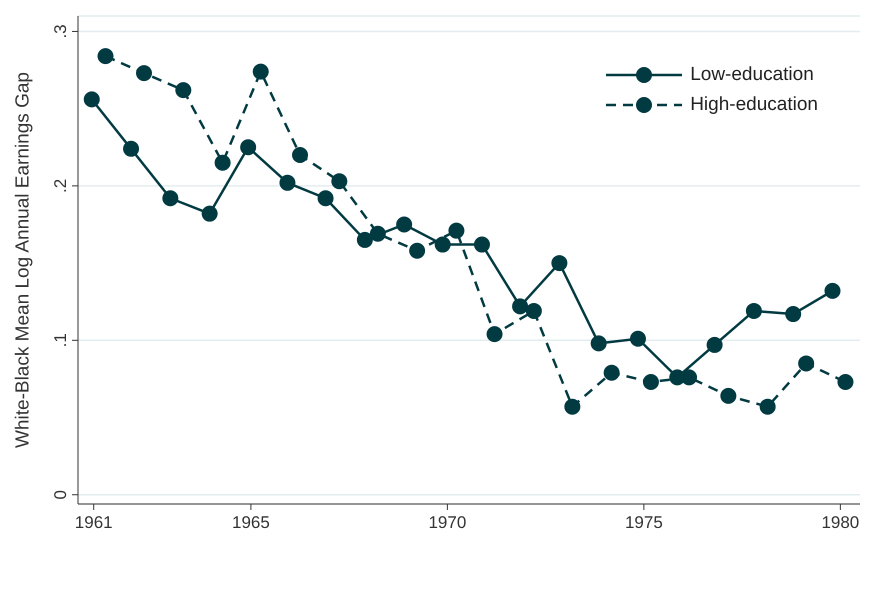 The image size is (876, 612). I want to click on x-tick-label: 1970, so click(447, 522).